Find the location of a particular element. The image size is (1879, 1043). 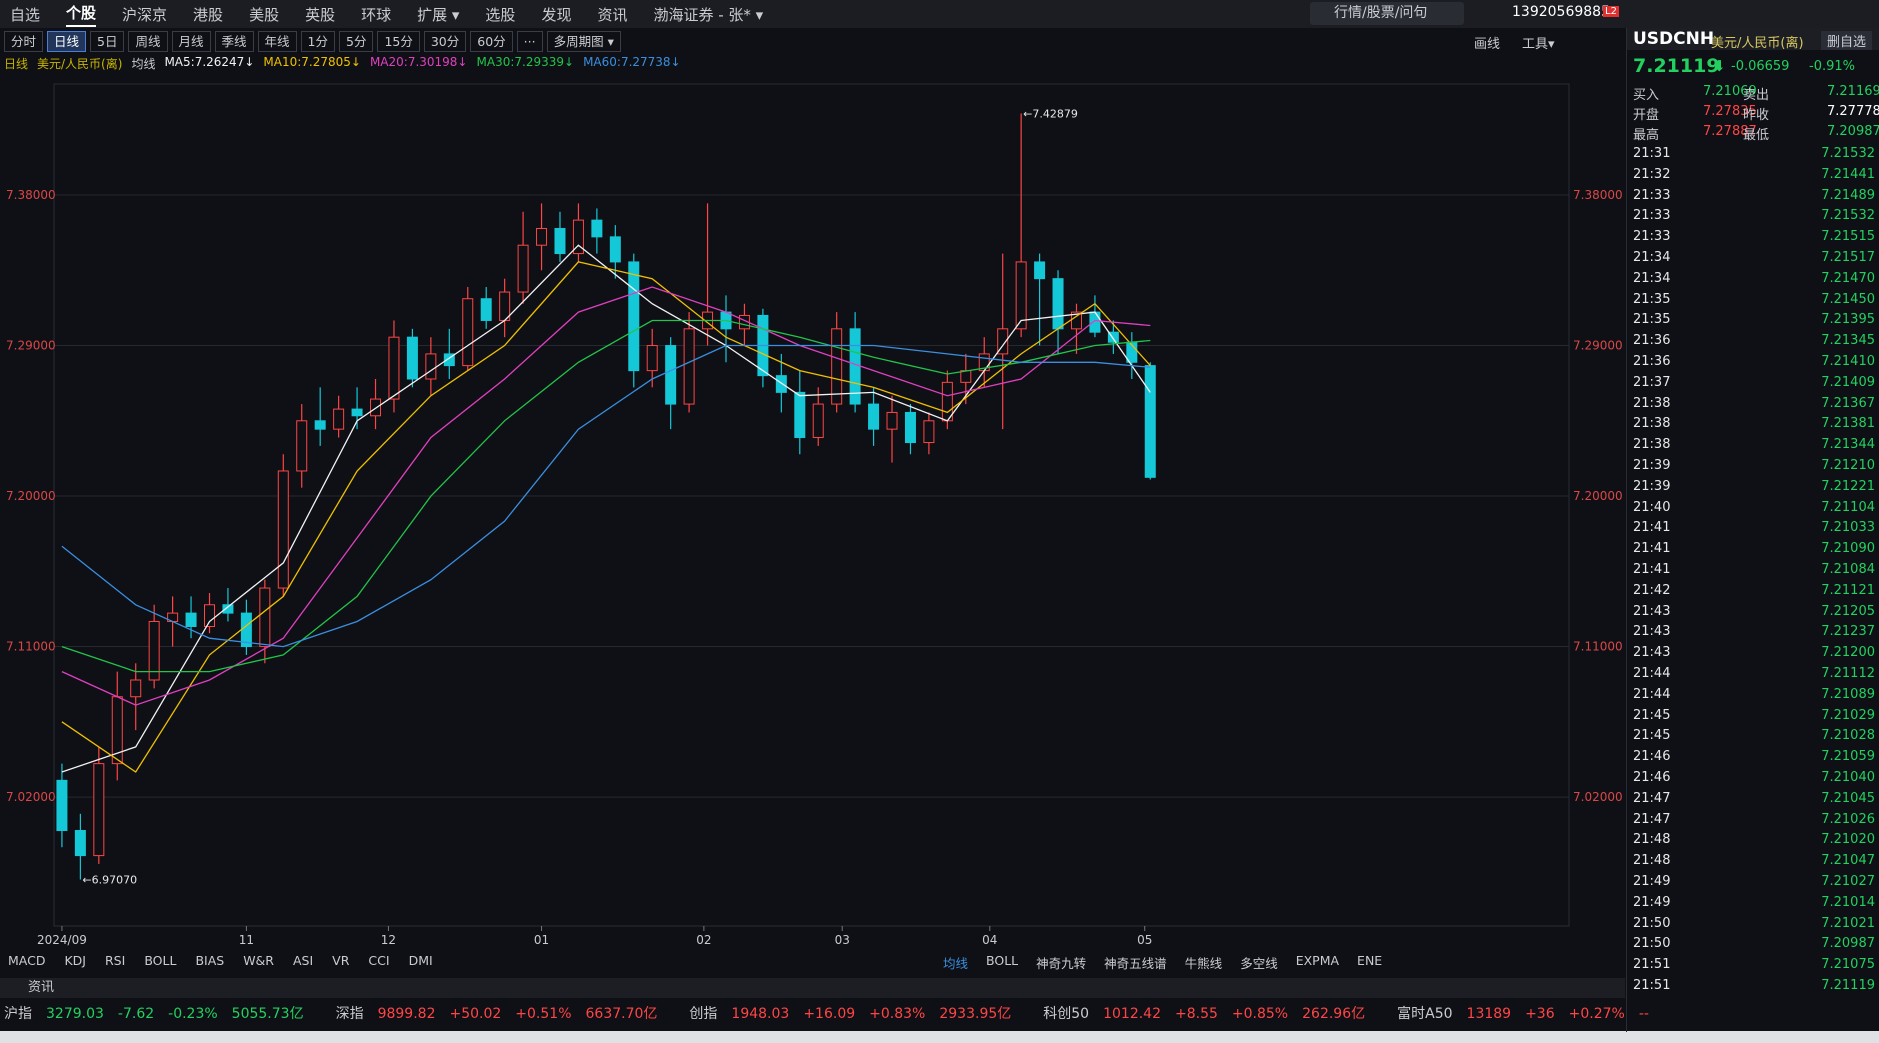

tick-price: 7.21200 is located at coordinates (1848, 653).